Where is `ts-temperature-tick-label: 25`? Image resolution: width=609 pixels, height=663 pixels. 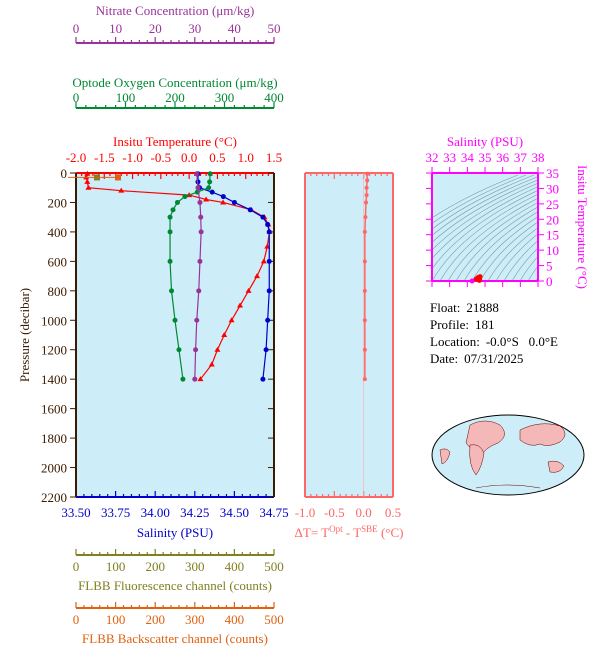
ts-temperature-tick-label: 25 is located at coordinates (552, 204).